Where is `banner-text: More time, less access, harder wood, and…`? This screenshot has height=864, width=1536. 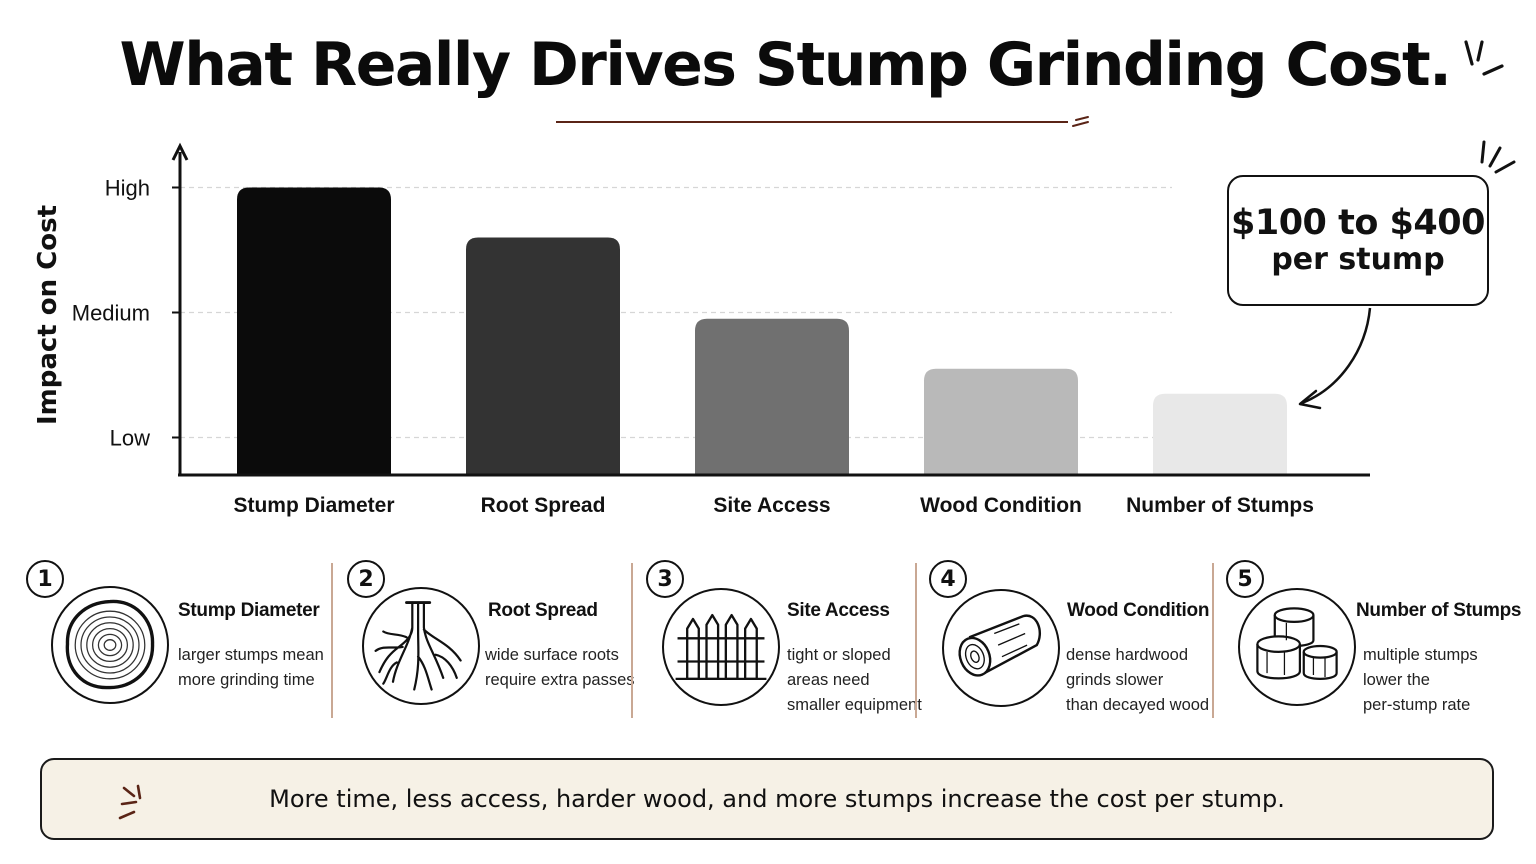
banner-text: More time, less access, harder wood, and… is located at coordinates (777, 799).